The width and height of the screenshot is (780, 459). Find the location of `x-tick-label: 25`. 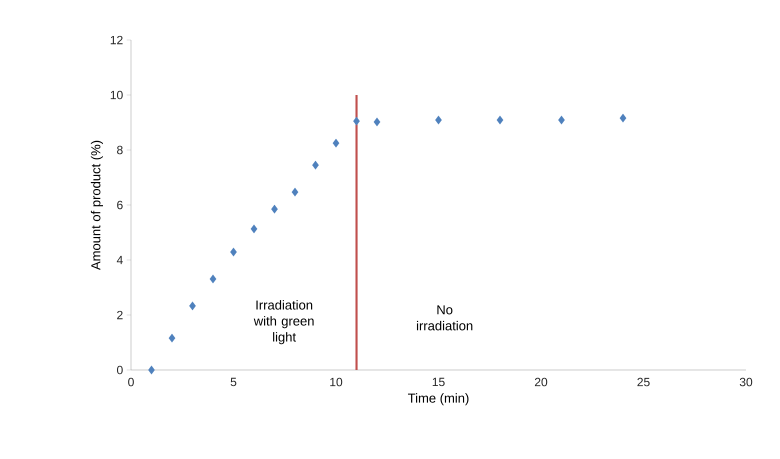

x-tick-label: 25 is located at coordinates (643, 382).